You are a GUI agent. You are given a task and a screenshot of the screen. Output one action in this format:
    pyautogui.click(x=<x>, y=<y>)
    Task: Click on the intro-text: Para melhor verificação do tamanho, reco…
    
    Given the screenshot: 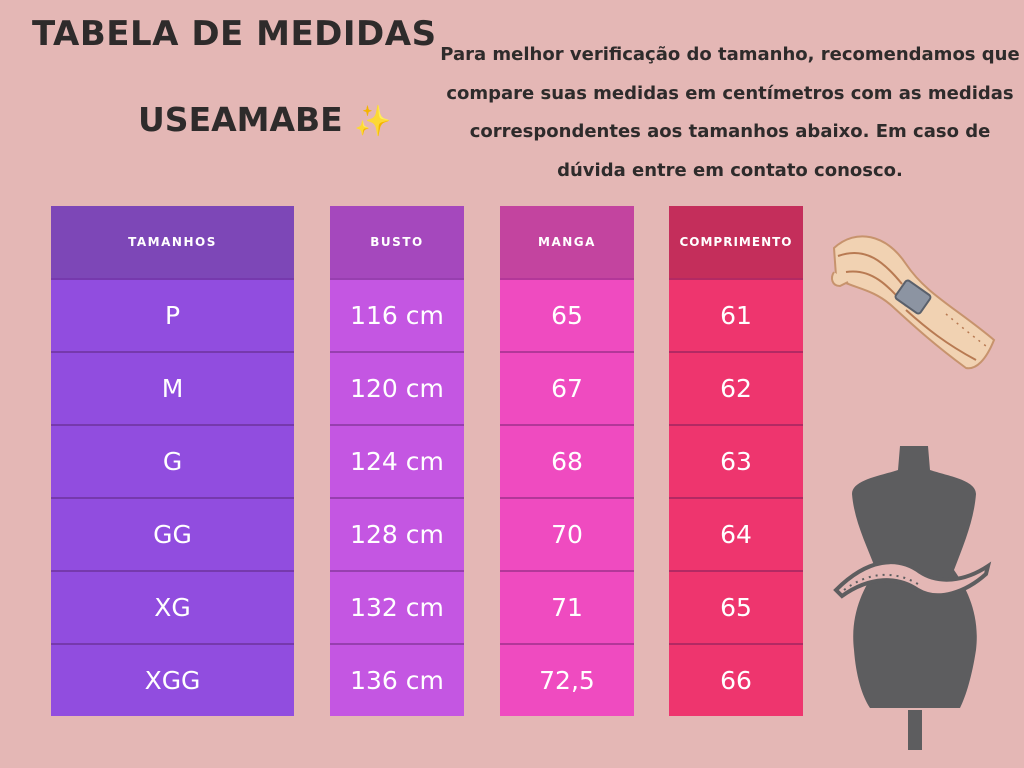 What is the action you would take?
    pyautogui.click(x=730, y=112)
    